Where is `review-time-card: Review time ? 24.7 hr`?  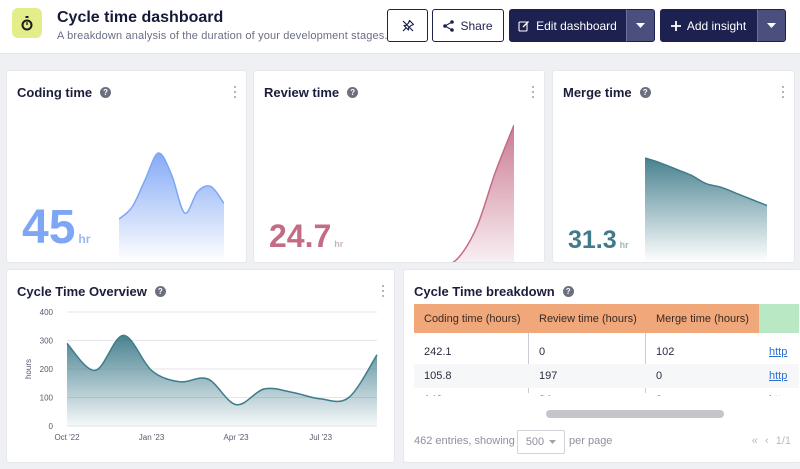
review-time-card: Review time ? 24.7 hr is located at coordinates (399, 166).